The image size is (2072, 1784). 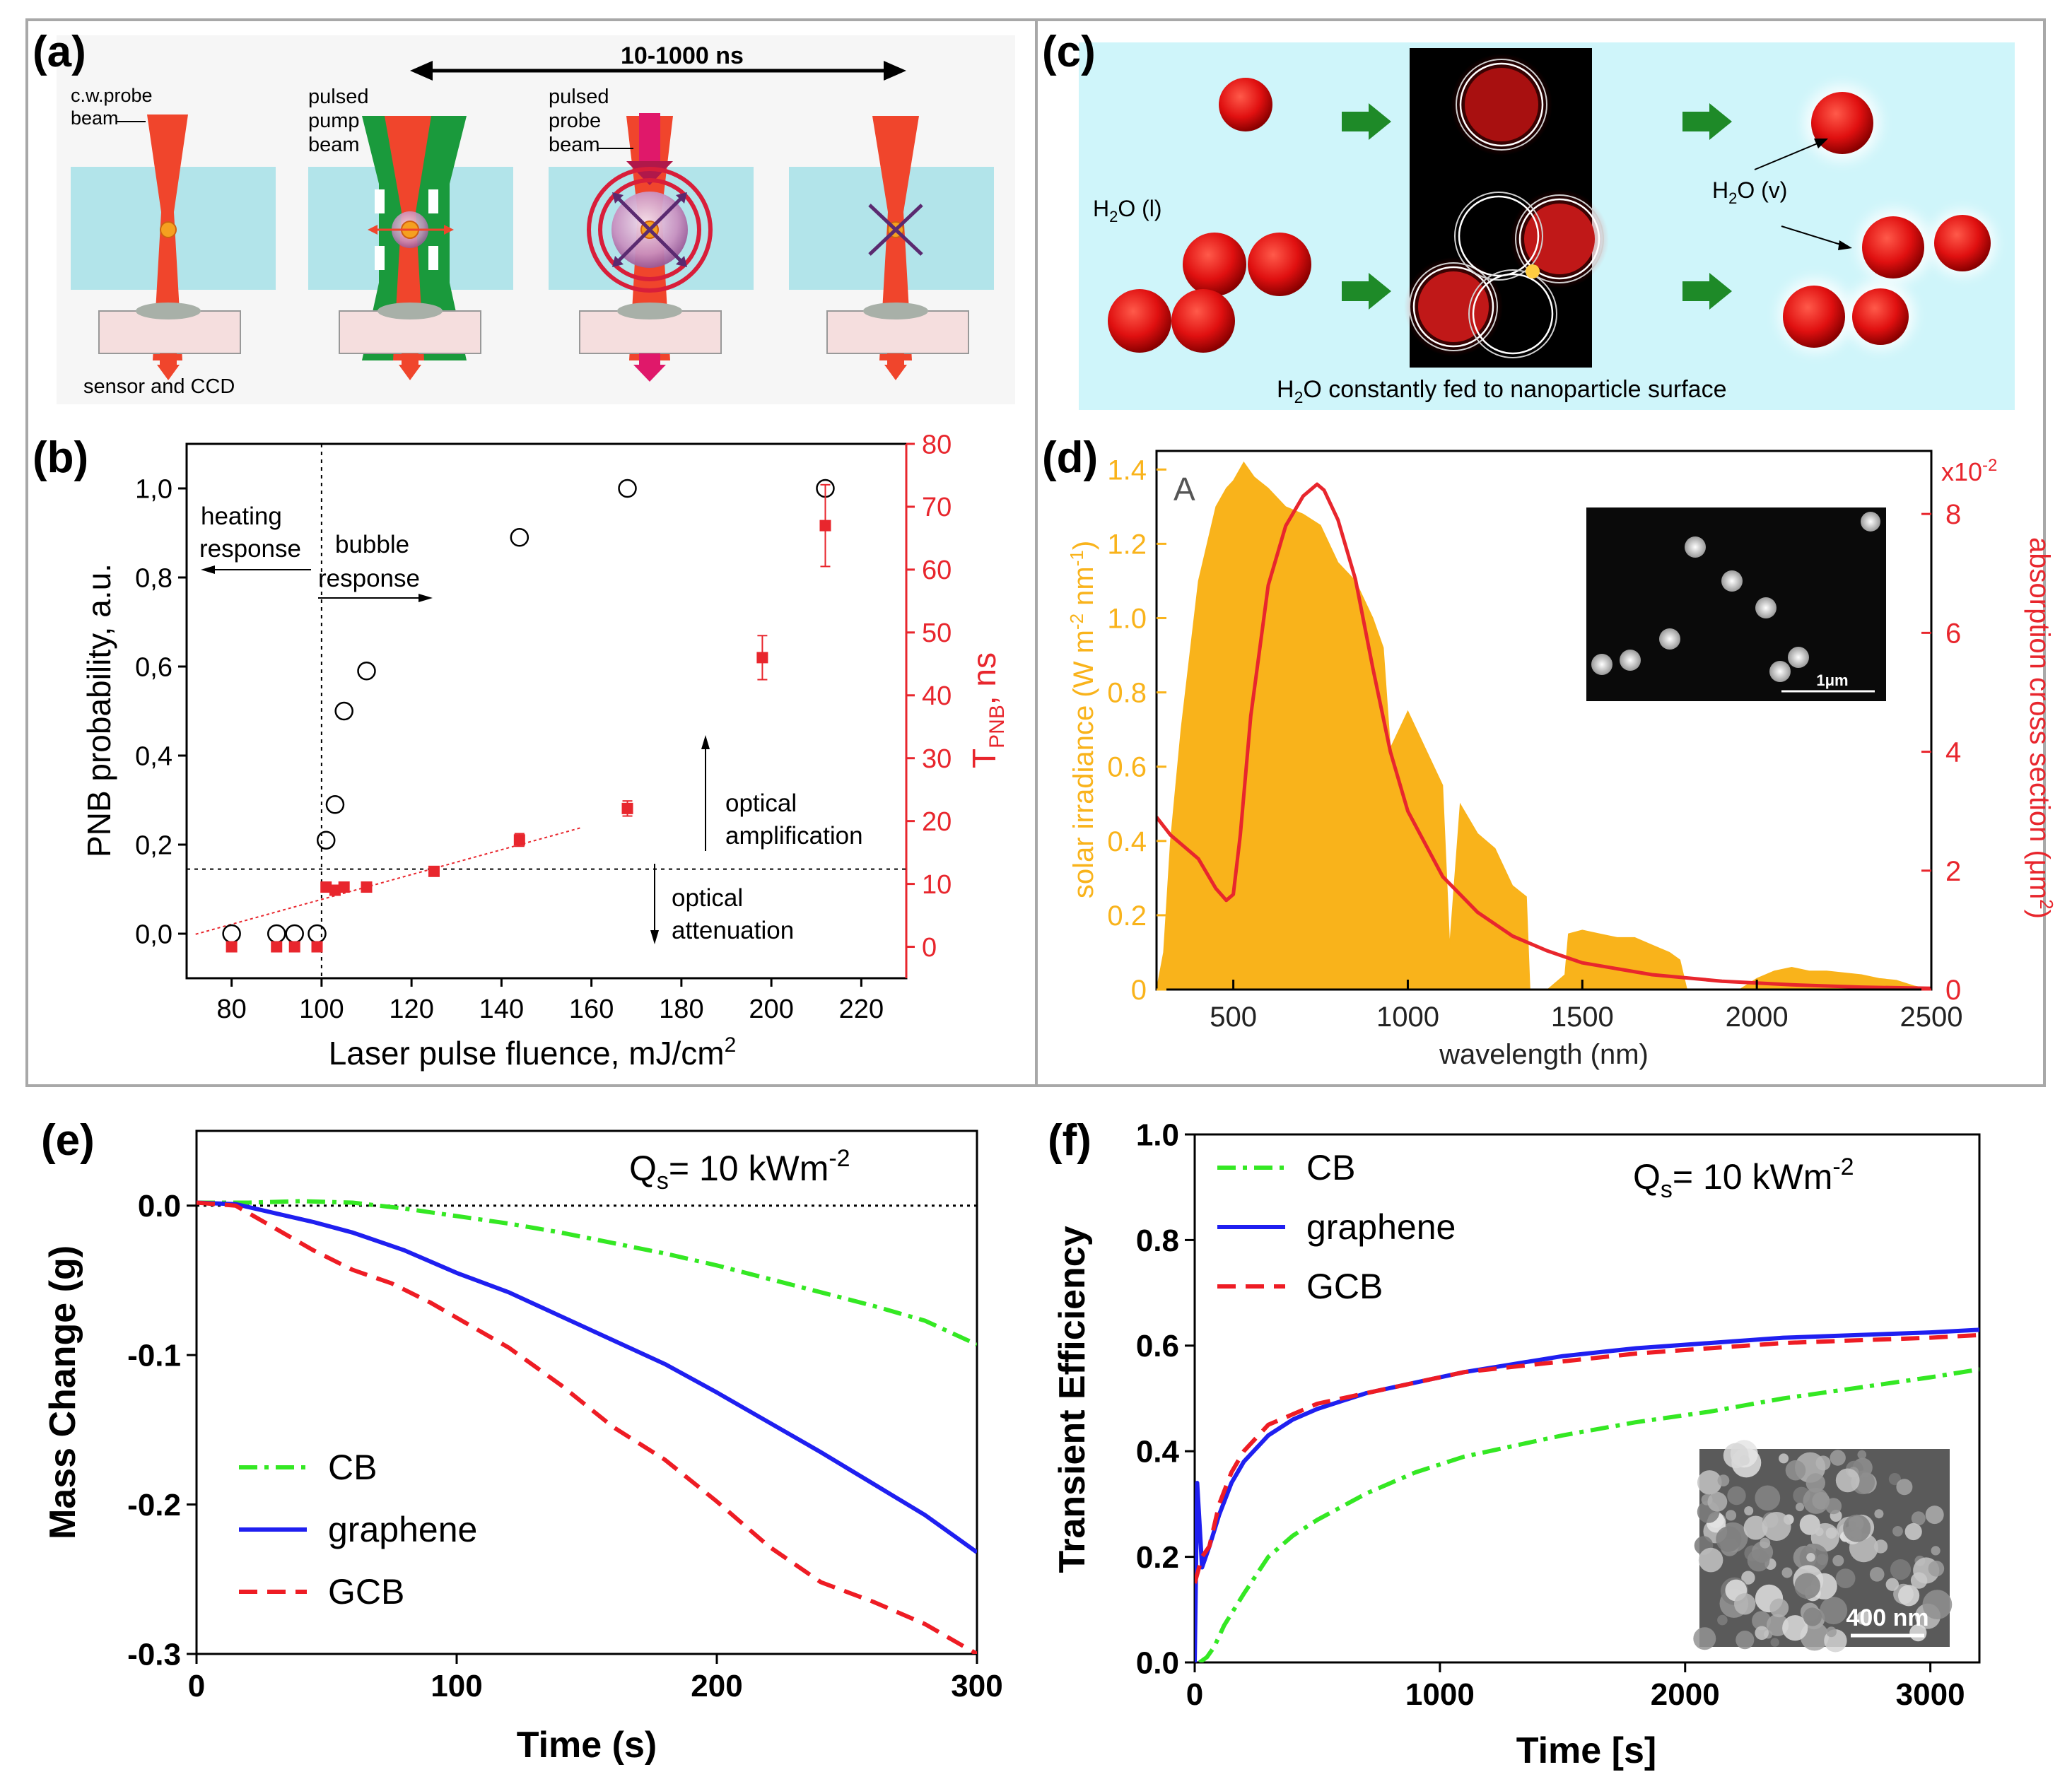 What do you see at coordinates (937, 508) in the screenshot?
I see `y-right-tick-label: 70` at bounding box center [937, 508].